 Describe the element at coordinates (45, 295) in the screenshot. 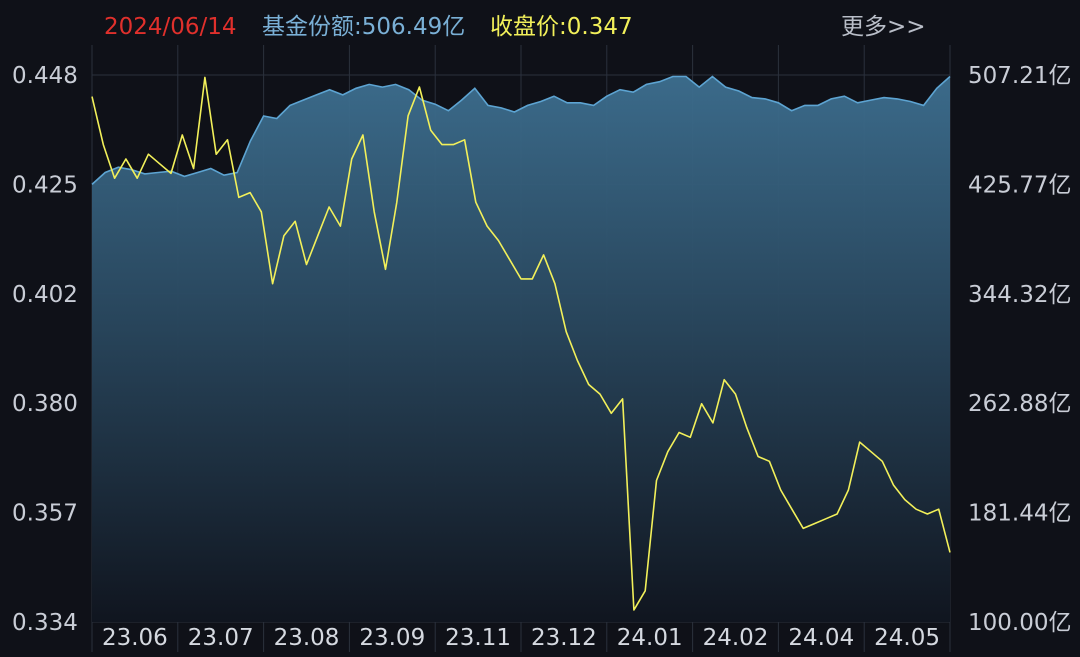

I see `y-left-tick-label: 0.402` at that location.